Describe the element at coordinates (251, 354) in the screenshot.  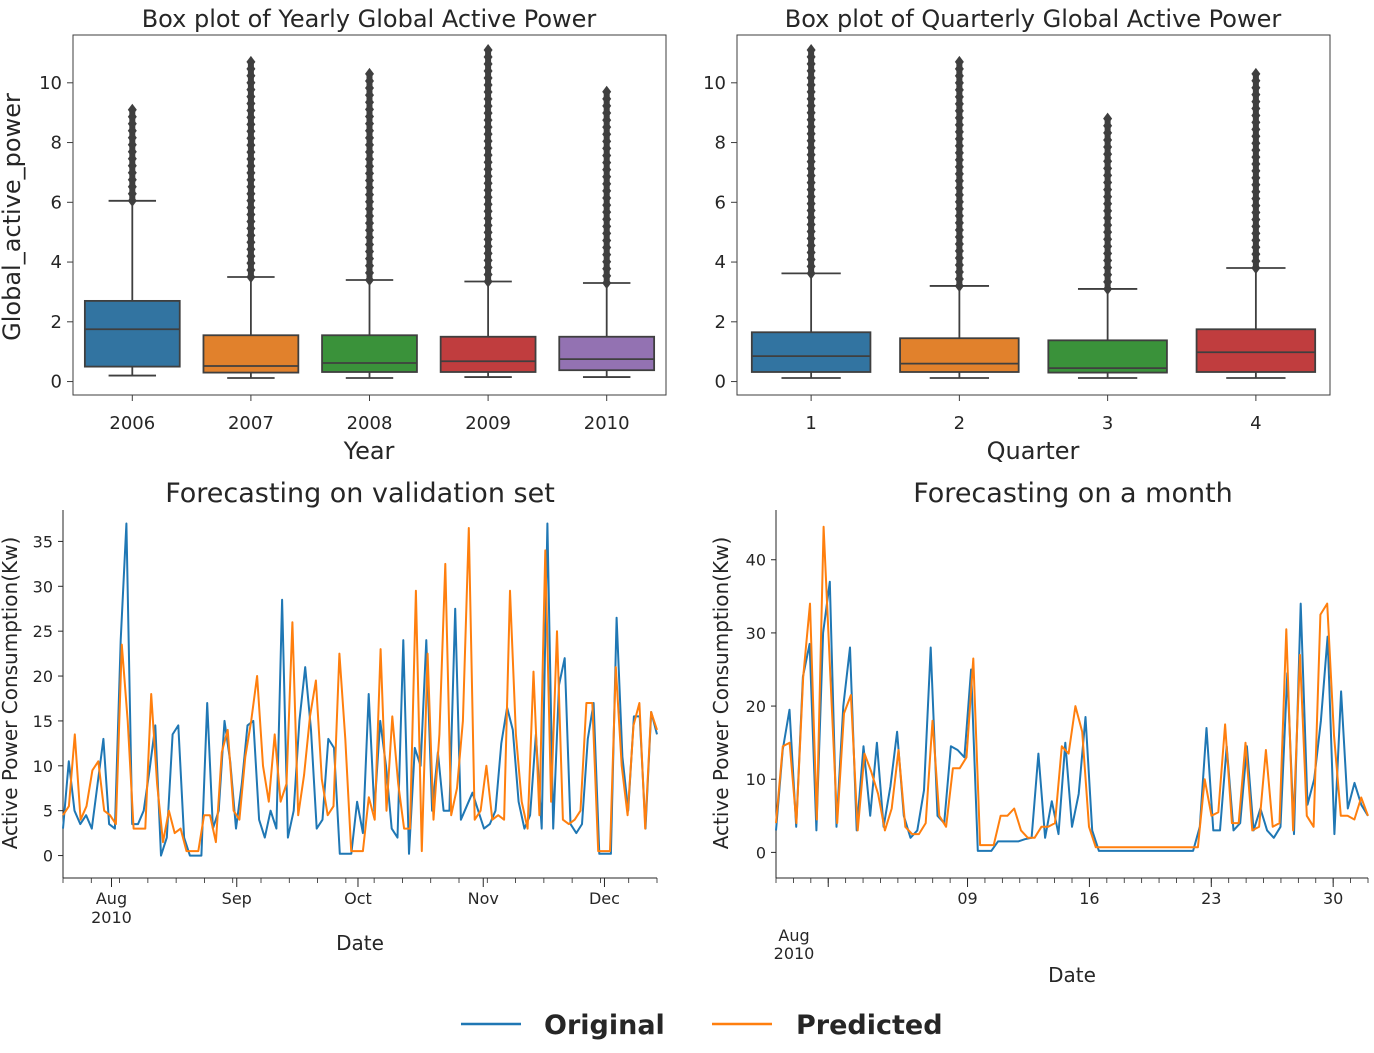
I see `box-2007` at that location.